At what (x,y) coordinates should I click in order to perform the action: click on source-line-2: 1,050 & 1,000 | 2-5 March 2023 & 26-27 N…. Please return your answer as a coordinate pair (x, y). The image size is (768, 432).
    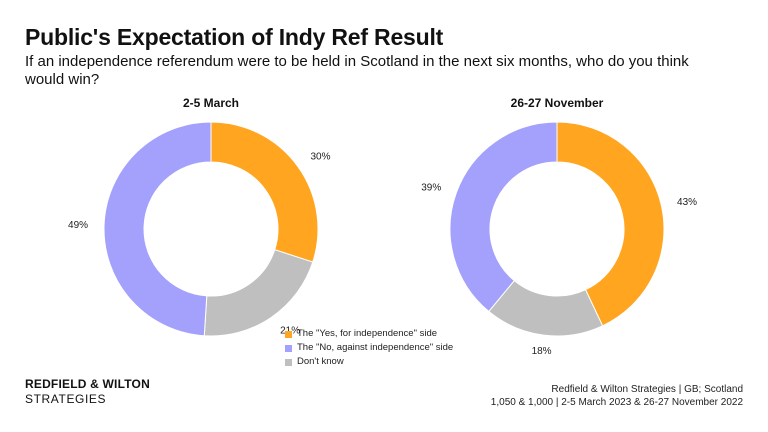
    Looking at the image, I should click on (616, 402).